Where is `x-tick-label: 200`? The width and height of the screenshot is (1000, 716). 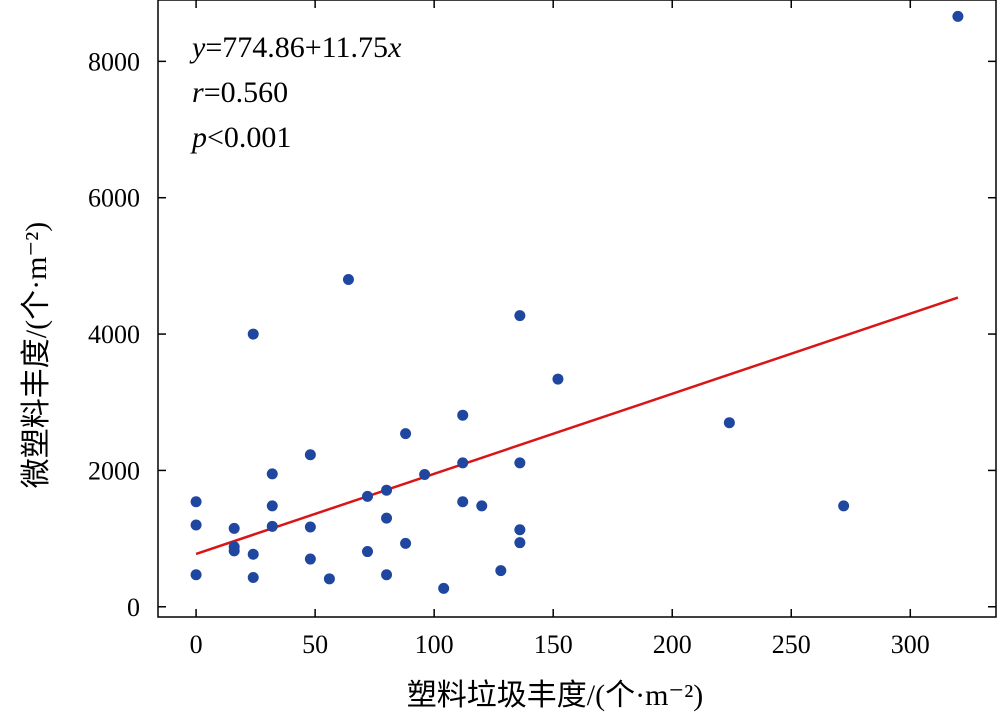 x-tick-label: 200 is located at coordinates (672, 644).